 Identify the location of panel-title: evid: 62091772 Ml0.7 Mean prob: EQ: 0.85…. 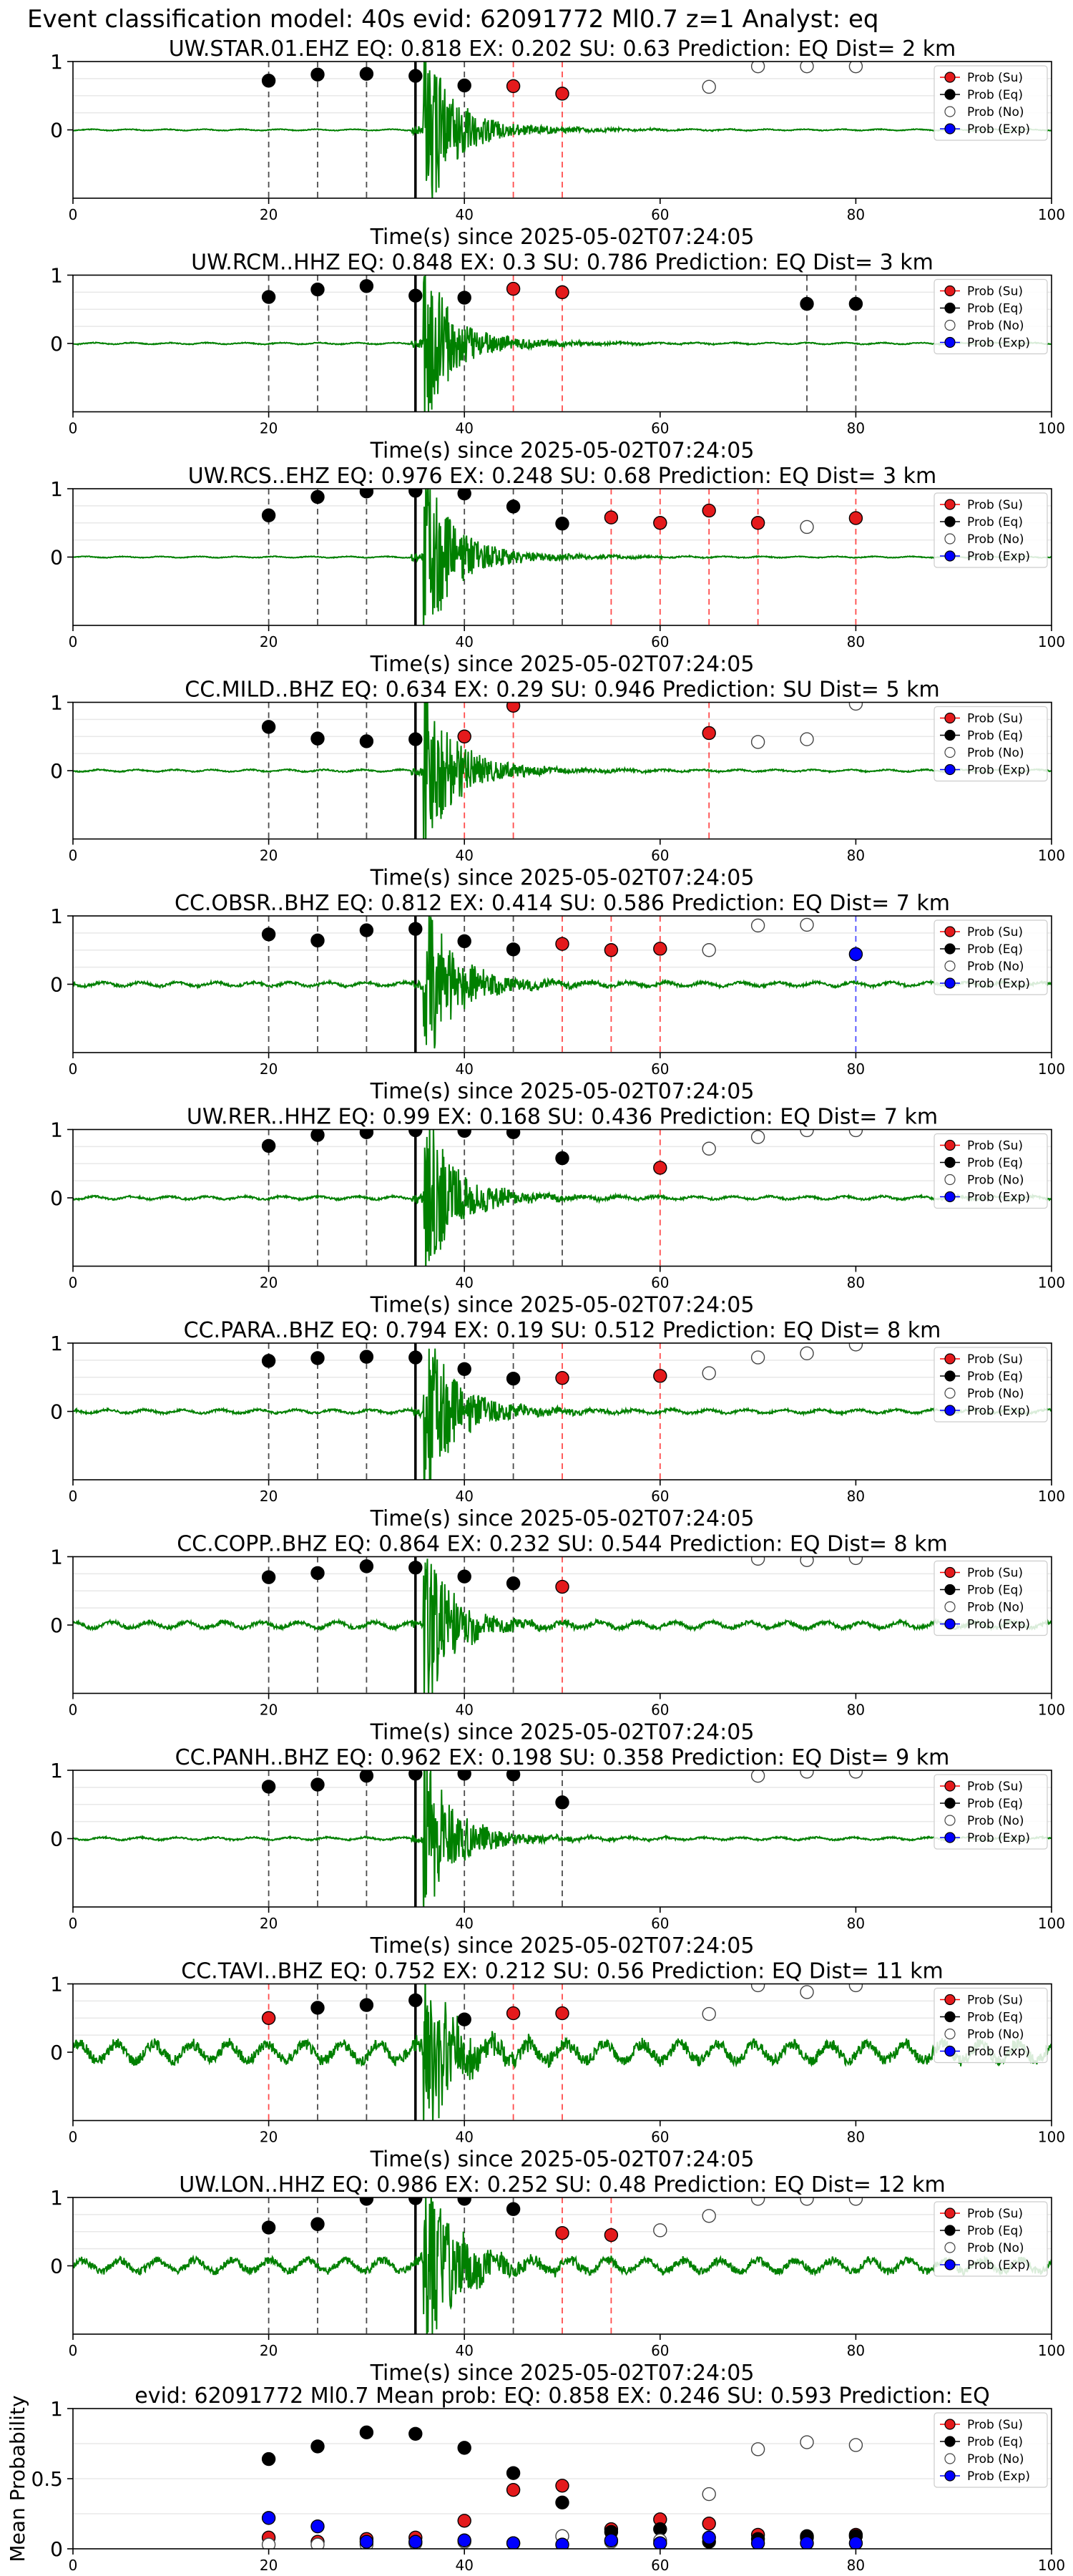
(561, 2396).